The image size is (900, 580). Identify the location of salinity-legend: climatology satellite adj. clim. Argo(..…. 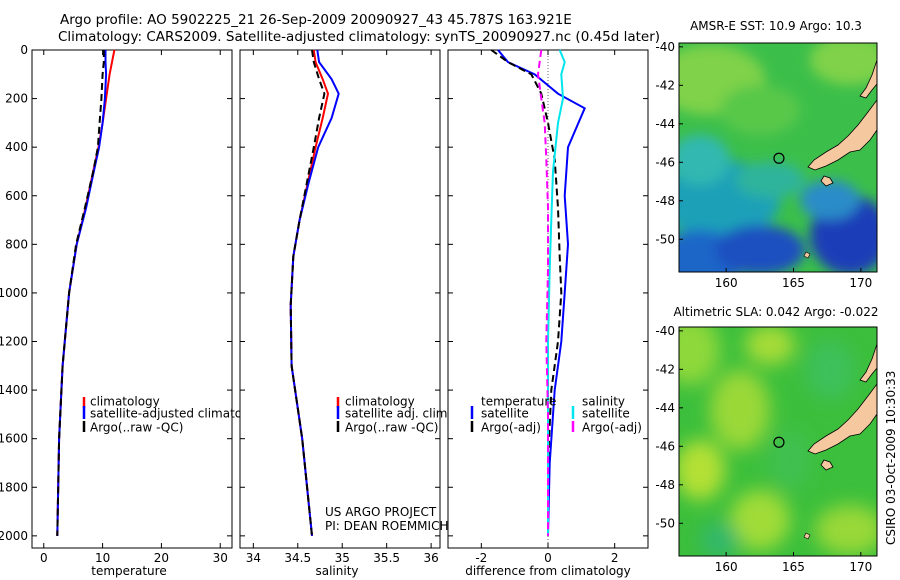
(393, 415).